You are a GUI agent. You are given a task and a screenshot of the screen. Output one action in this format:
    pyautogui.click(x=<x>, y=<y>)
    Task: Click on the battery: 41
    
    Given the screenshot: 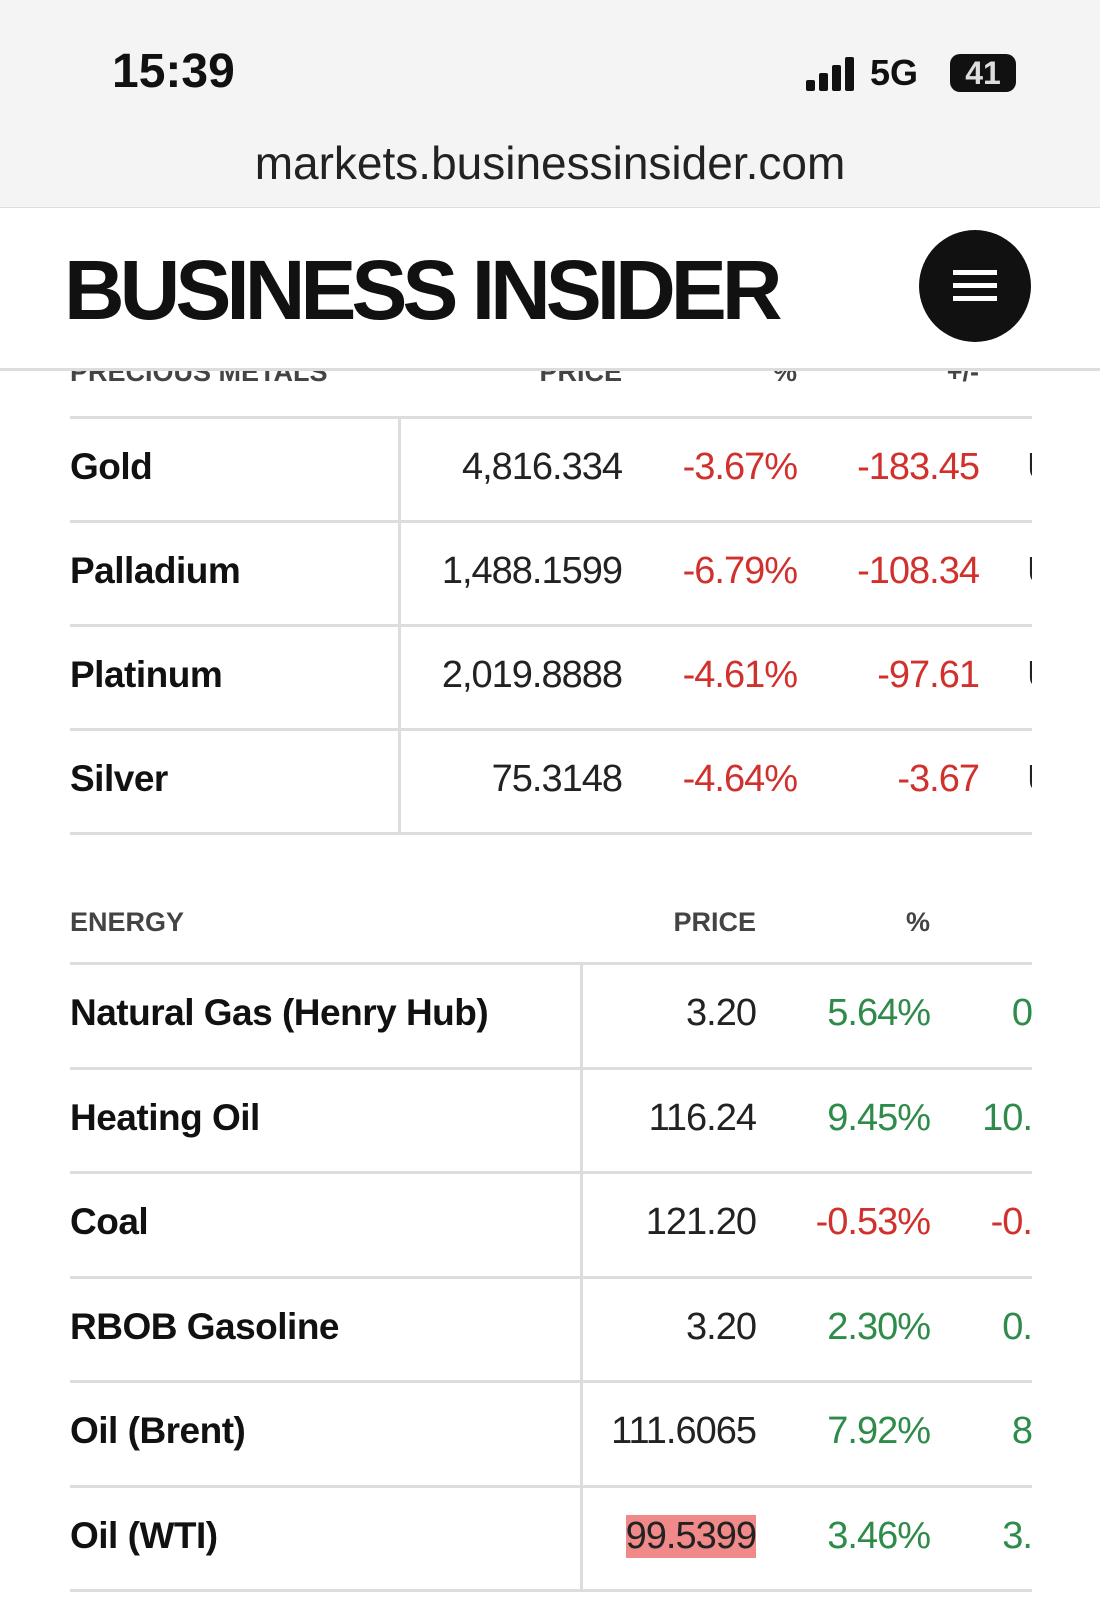 What is the action you would take?
    pyautogui.click(x=983, y=73)
    